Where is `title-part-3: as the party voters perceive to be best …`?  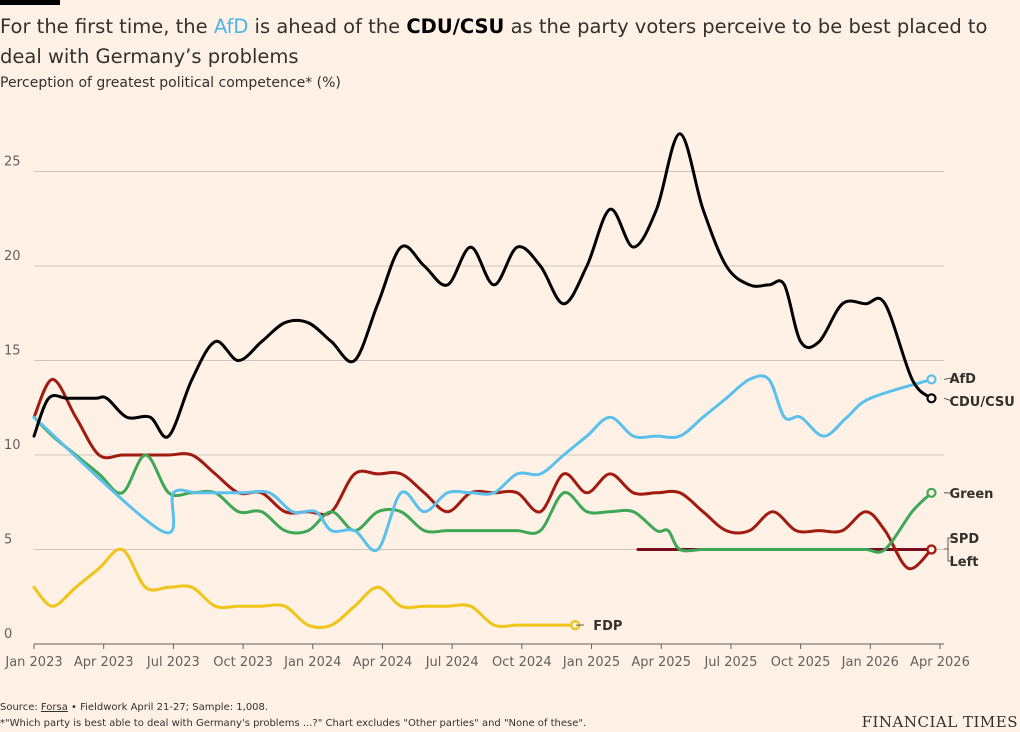
title-part-3: as the party voters perceive to be best … is located at coordinates (494, 41).